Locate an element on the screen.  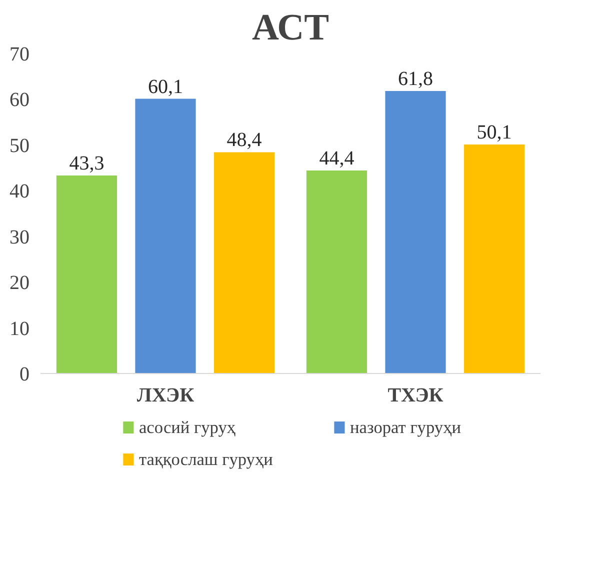
y-tick-label: 50 is located at coordinates (20, 145).